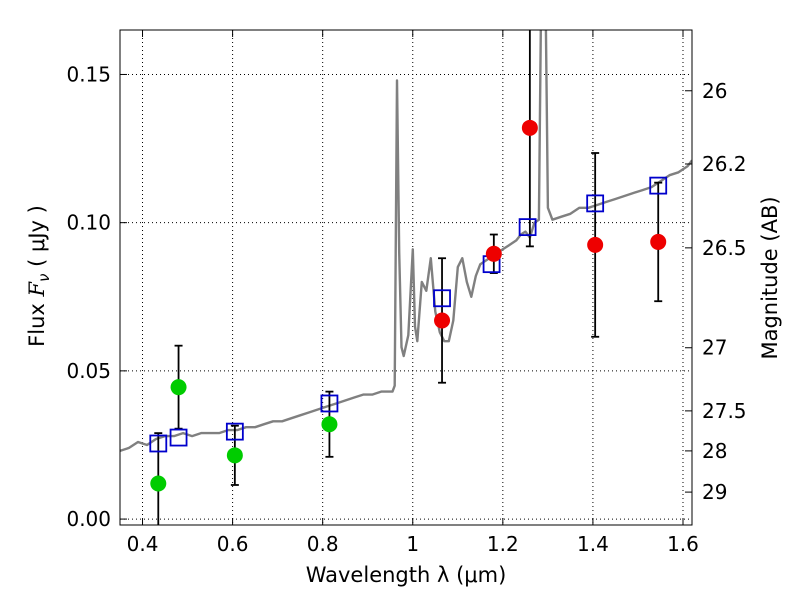 Image resolution: width=800 pixels, height=600 pixels. I want to click on magnitude-tick-label: 28, so click(714, 451).